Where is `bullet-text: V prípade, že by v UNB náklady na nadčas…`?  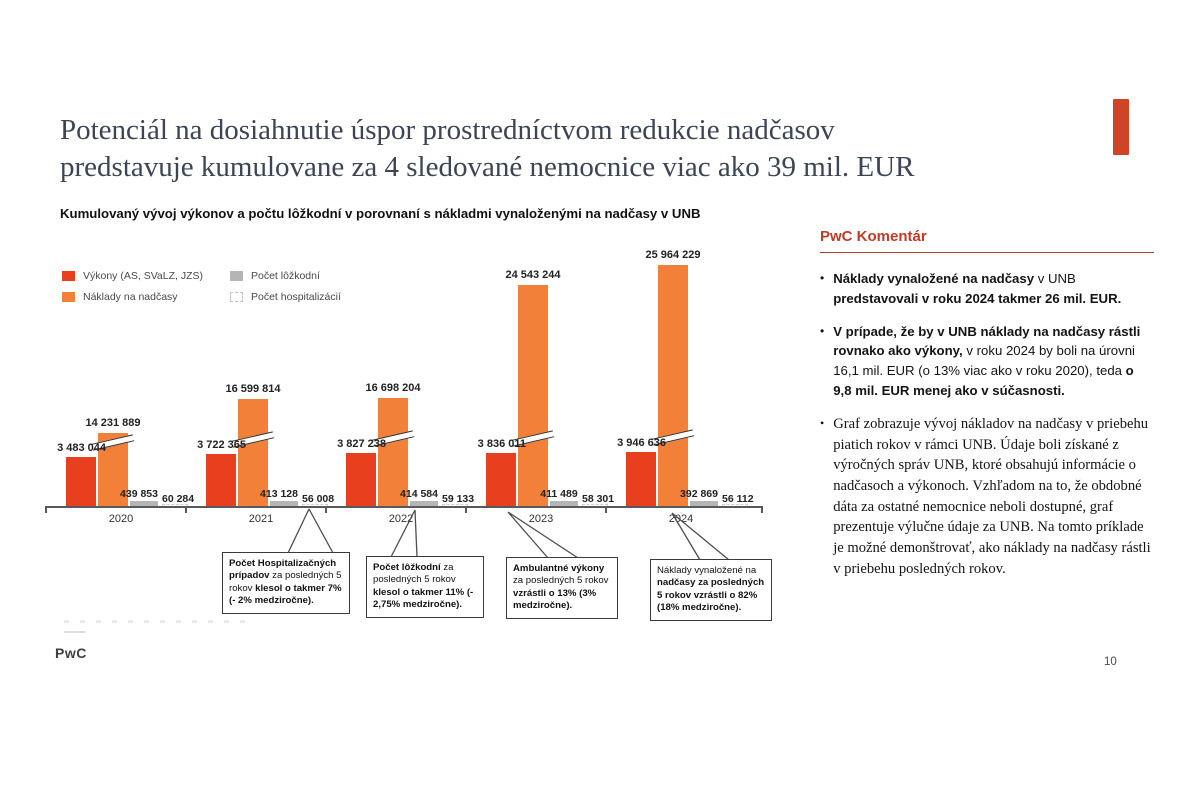
bullet-text: V prípade, že by v UNB náklady na nadčas… is located at coordinates (987, 360).